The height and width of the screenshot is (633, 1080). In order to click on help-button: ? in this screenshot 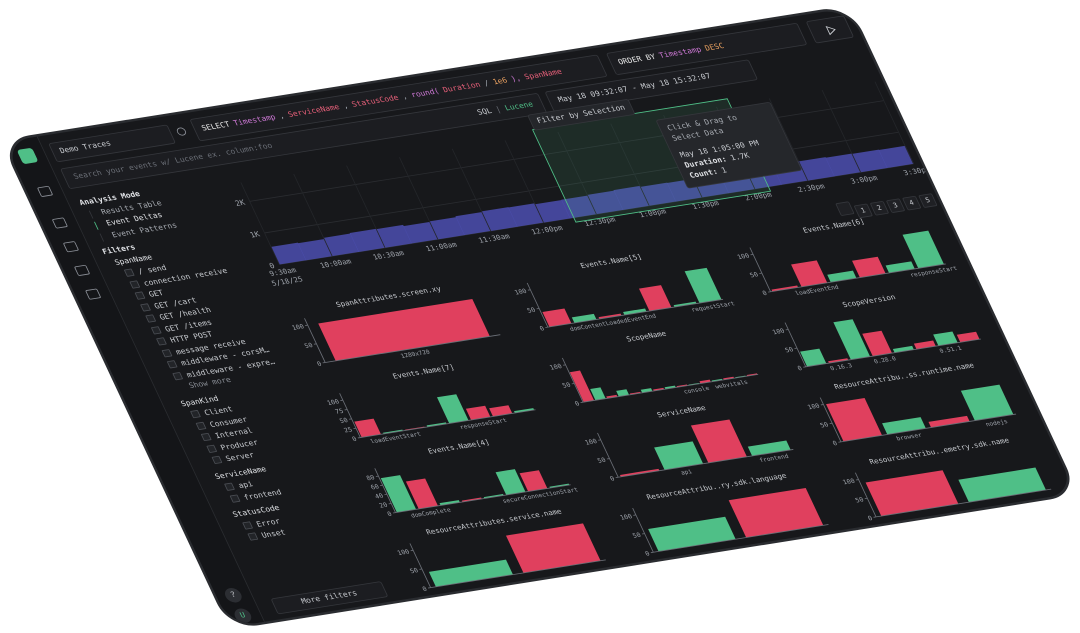, I will do `click(233, 595)`.